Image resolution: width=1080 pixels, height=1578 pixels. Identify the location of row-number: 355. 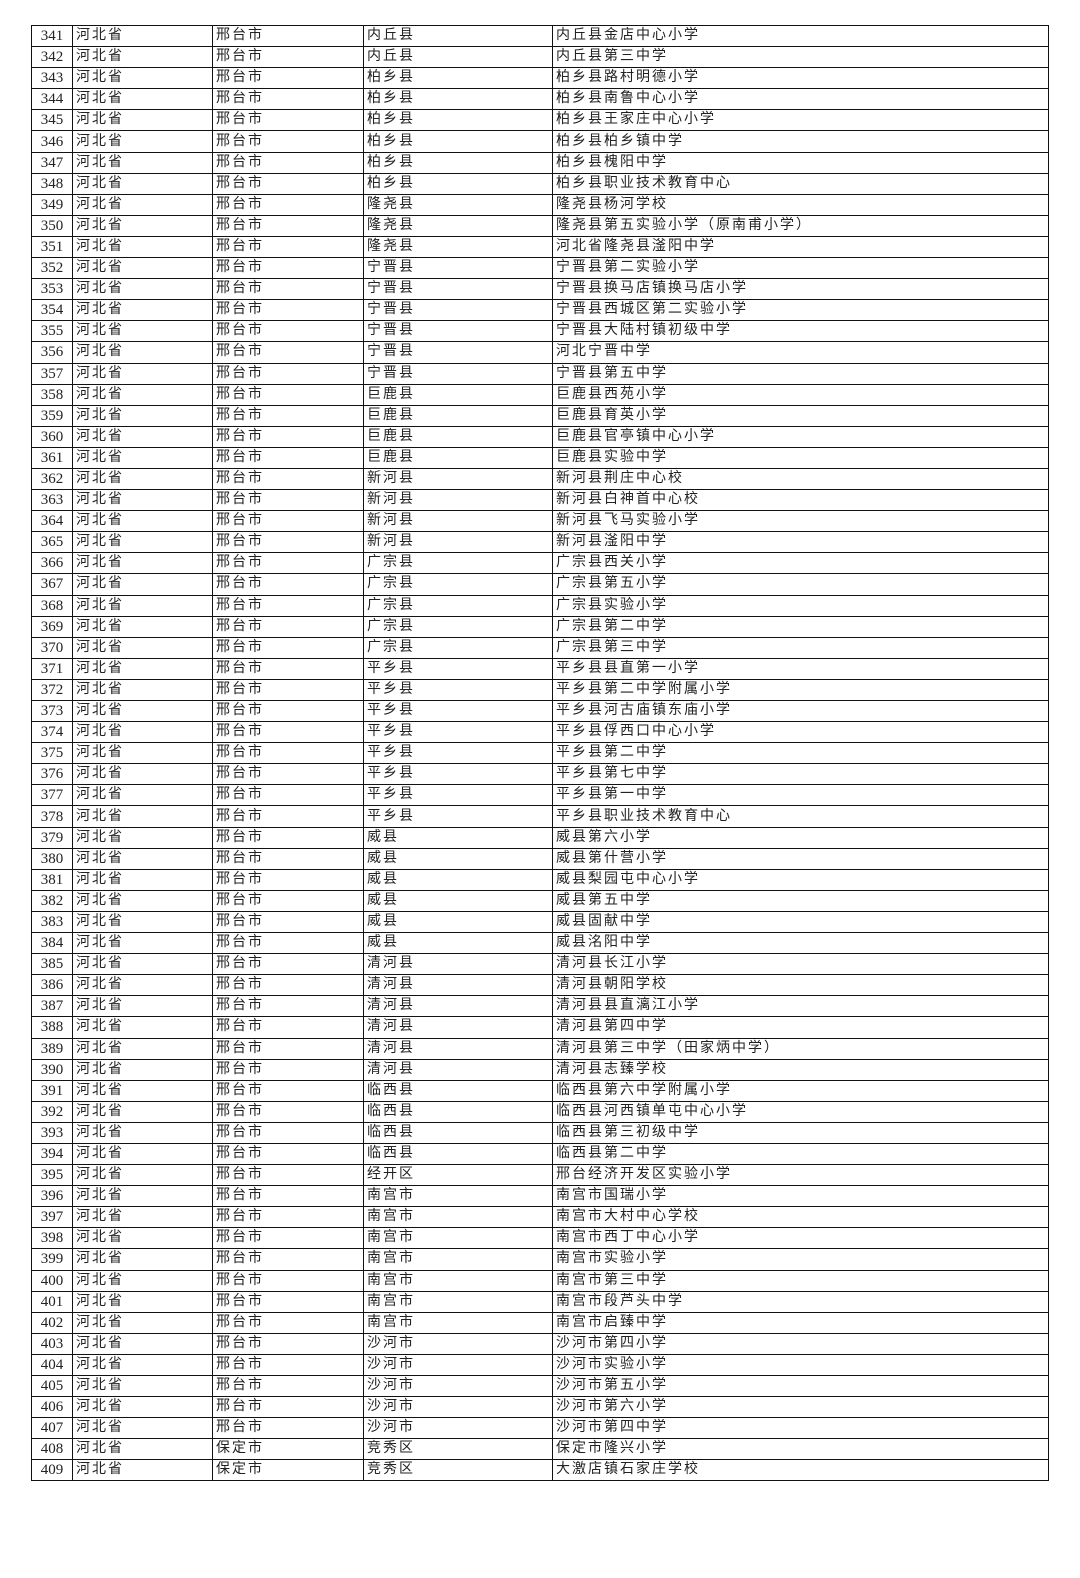
(52, 331).